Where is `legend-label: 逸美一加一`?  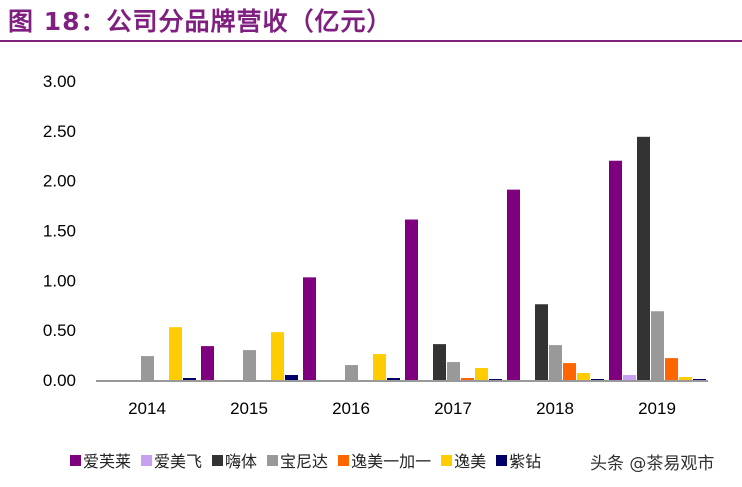
legend-label: 逸美一加一 is located at coordinates (391, 461).